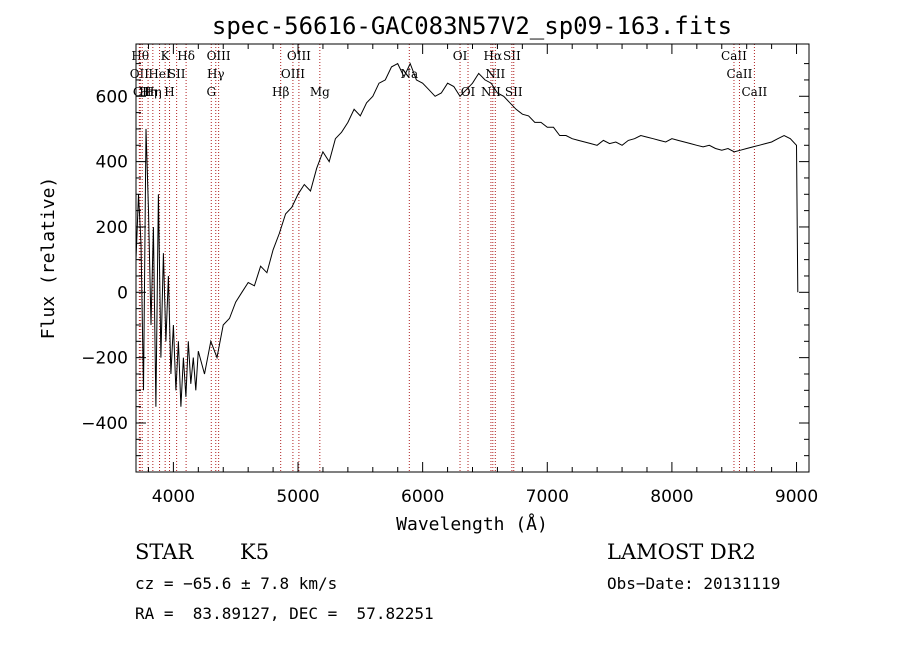 Image resolution: width=900 pixels, height=649 pixels. I want to click on spectral-line-label: Hδ, so click(186, 56).